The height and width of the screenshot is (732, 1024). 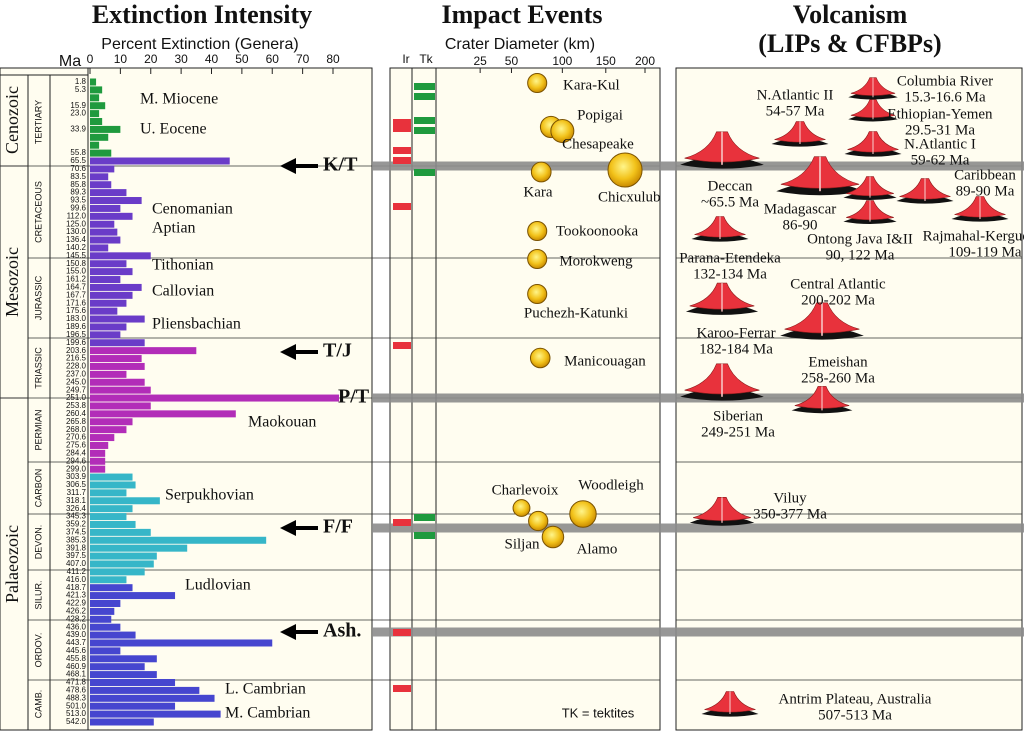 I want to click on panel-title: Impact Events, so click(x=521, y=14).